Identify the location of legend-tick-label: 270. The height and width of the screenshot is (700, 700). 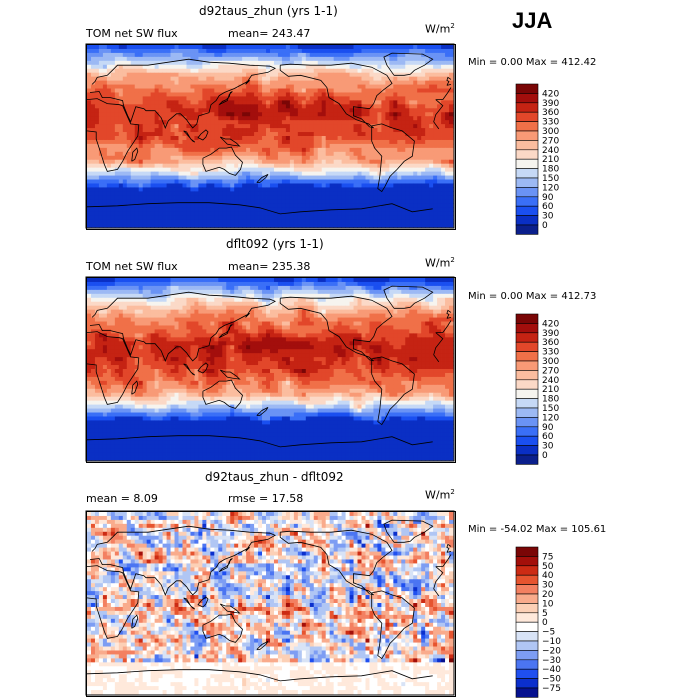
(550, 141).